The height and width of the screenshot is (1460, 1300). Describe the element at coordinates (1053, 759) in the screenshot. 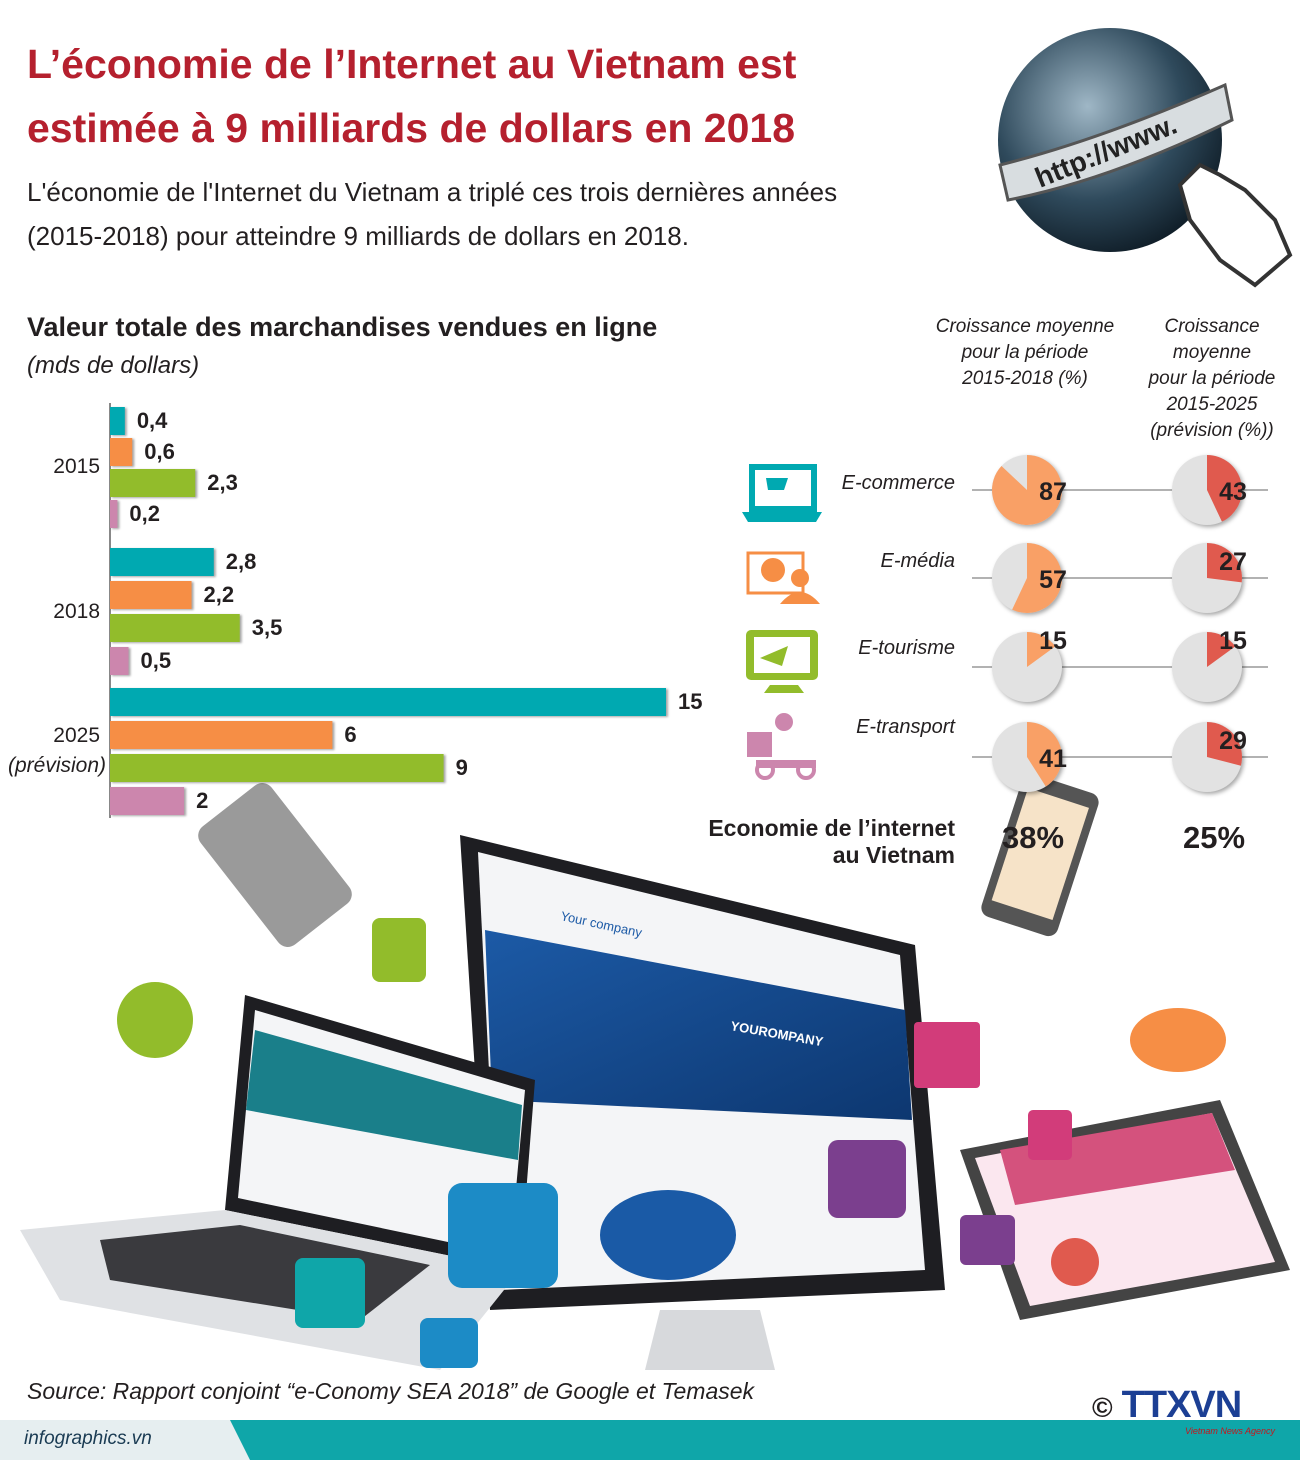

I see `pie-value-label: 41` at that location.